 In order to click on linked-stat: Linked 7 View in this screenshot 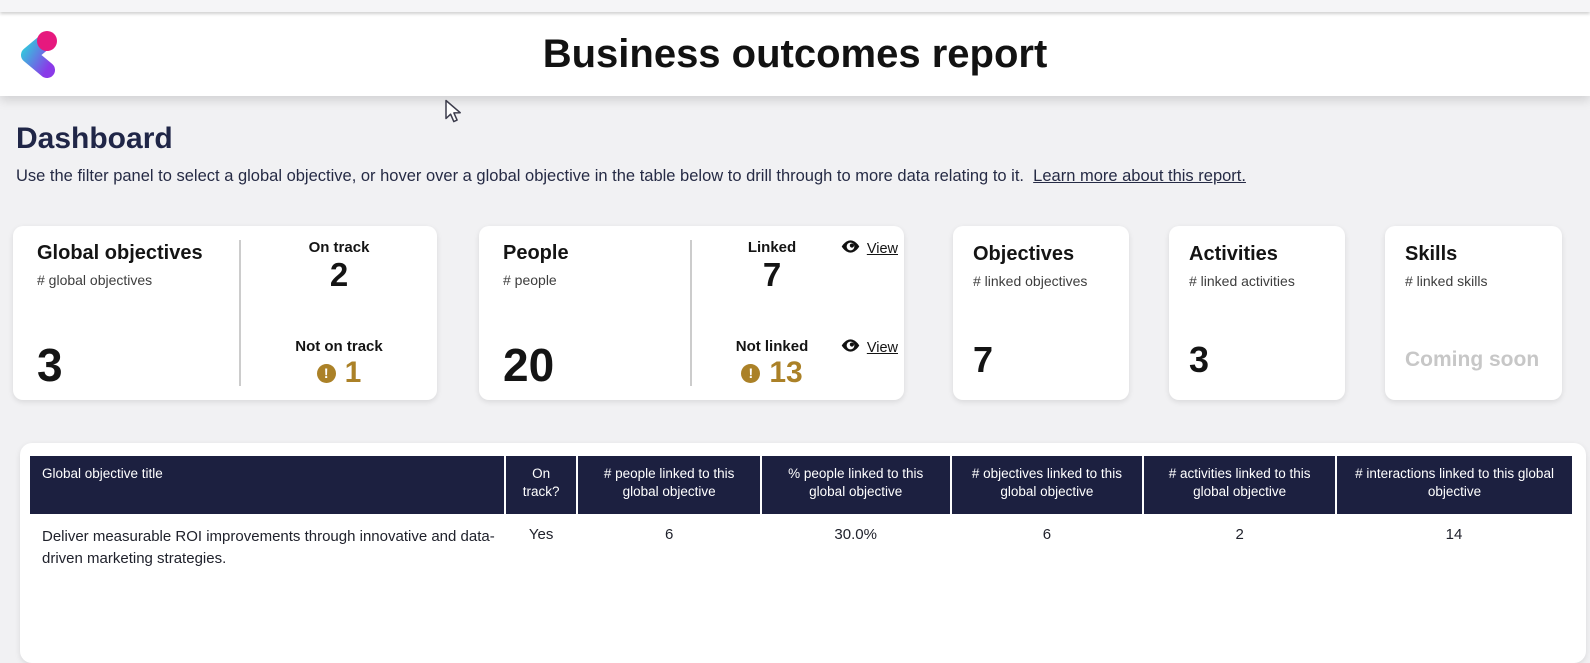, I will do `click(798, 266)`.